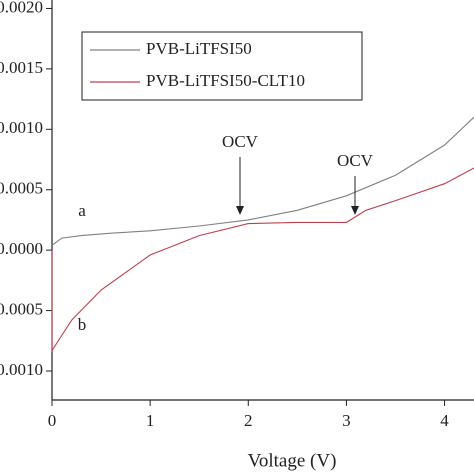 The image size is (474, 474). Describe the element at coordinates (21, 308) in the screenshot. I see `y-tick-label: -0.0005` at that location.